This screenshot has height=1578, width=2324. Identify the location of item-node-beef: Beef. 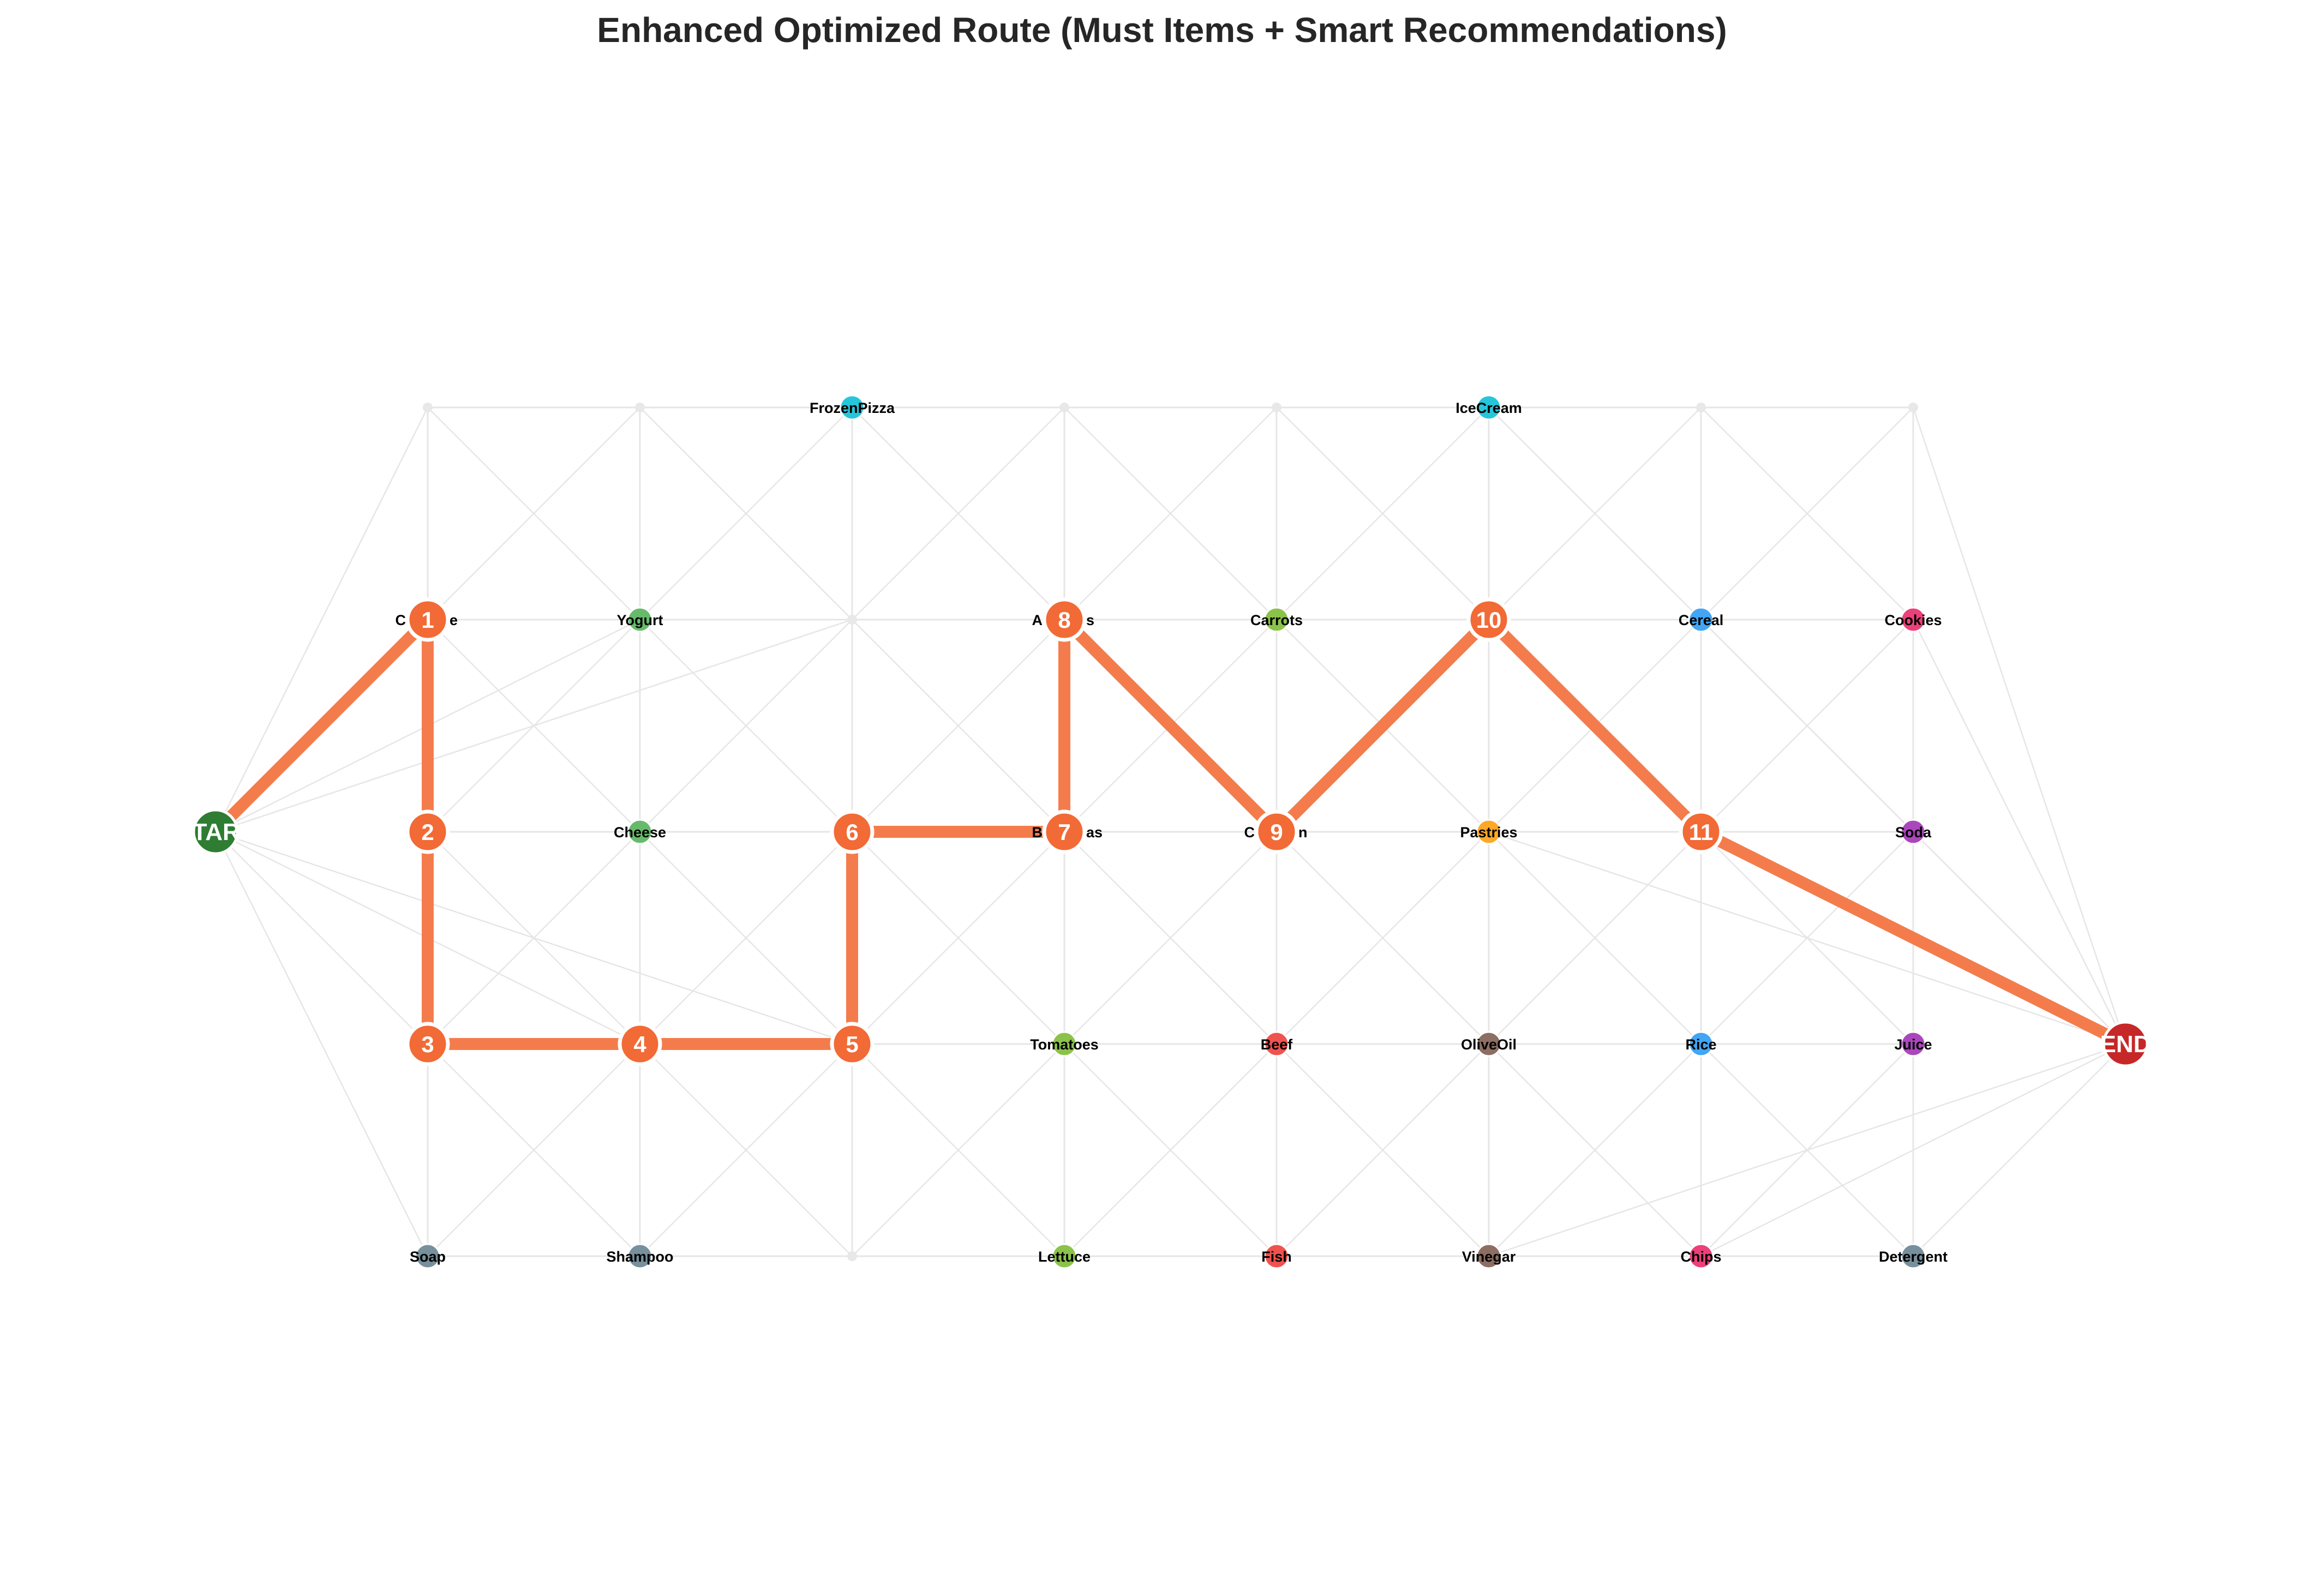
(1277, 1044).